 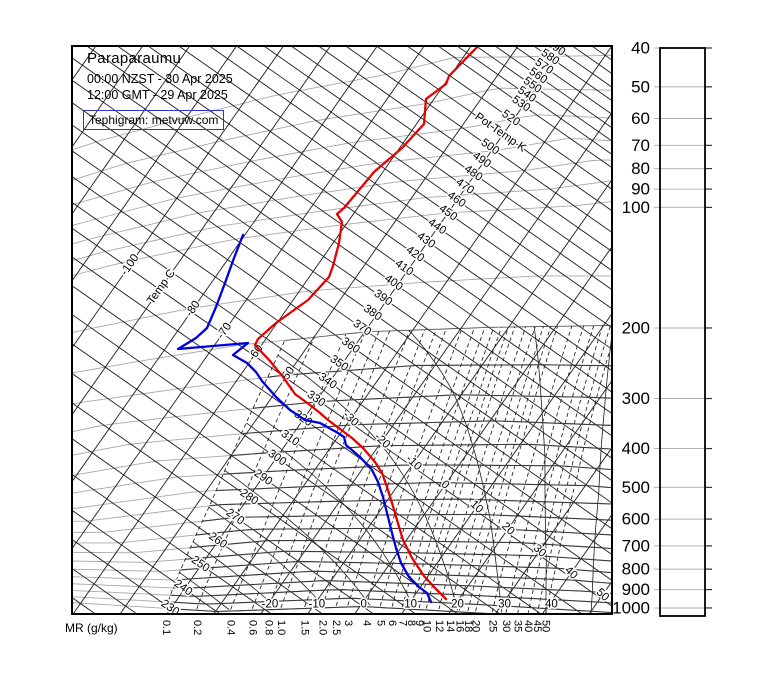 What do you see at coordinates (518, 626) in the screenshot?
I see `svg-text: 35` at bounding box center [518, 626].